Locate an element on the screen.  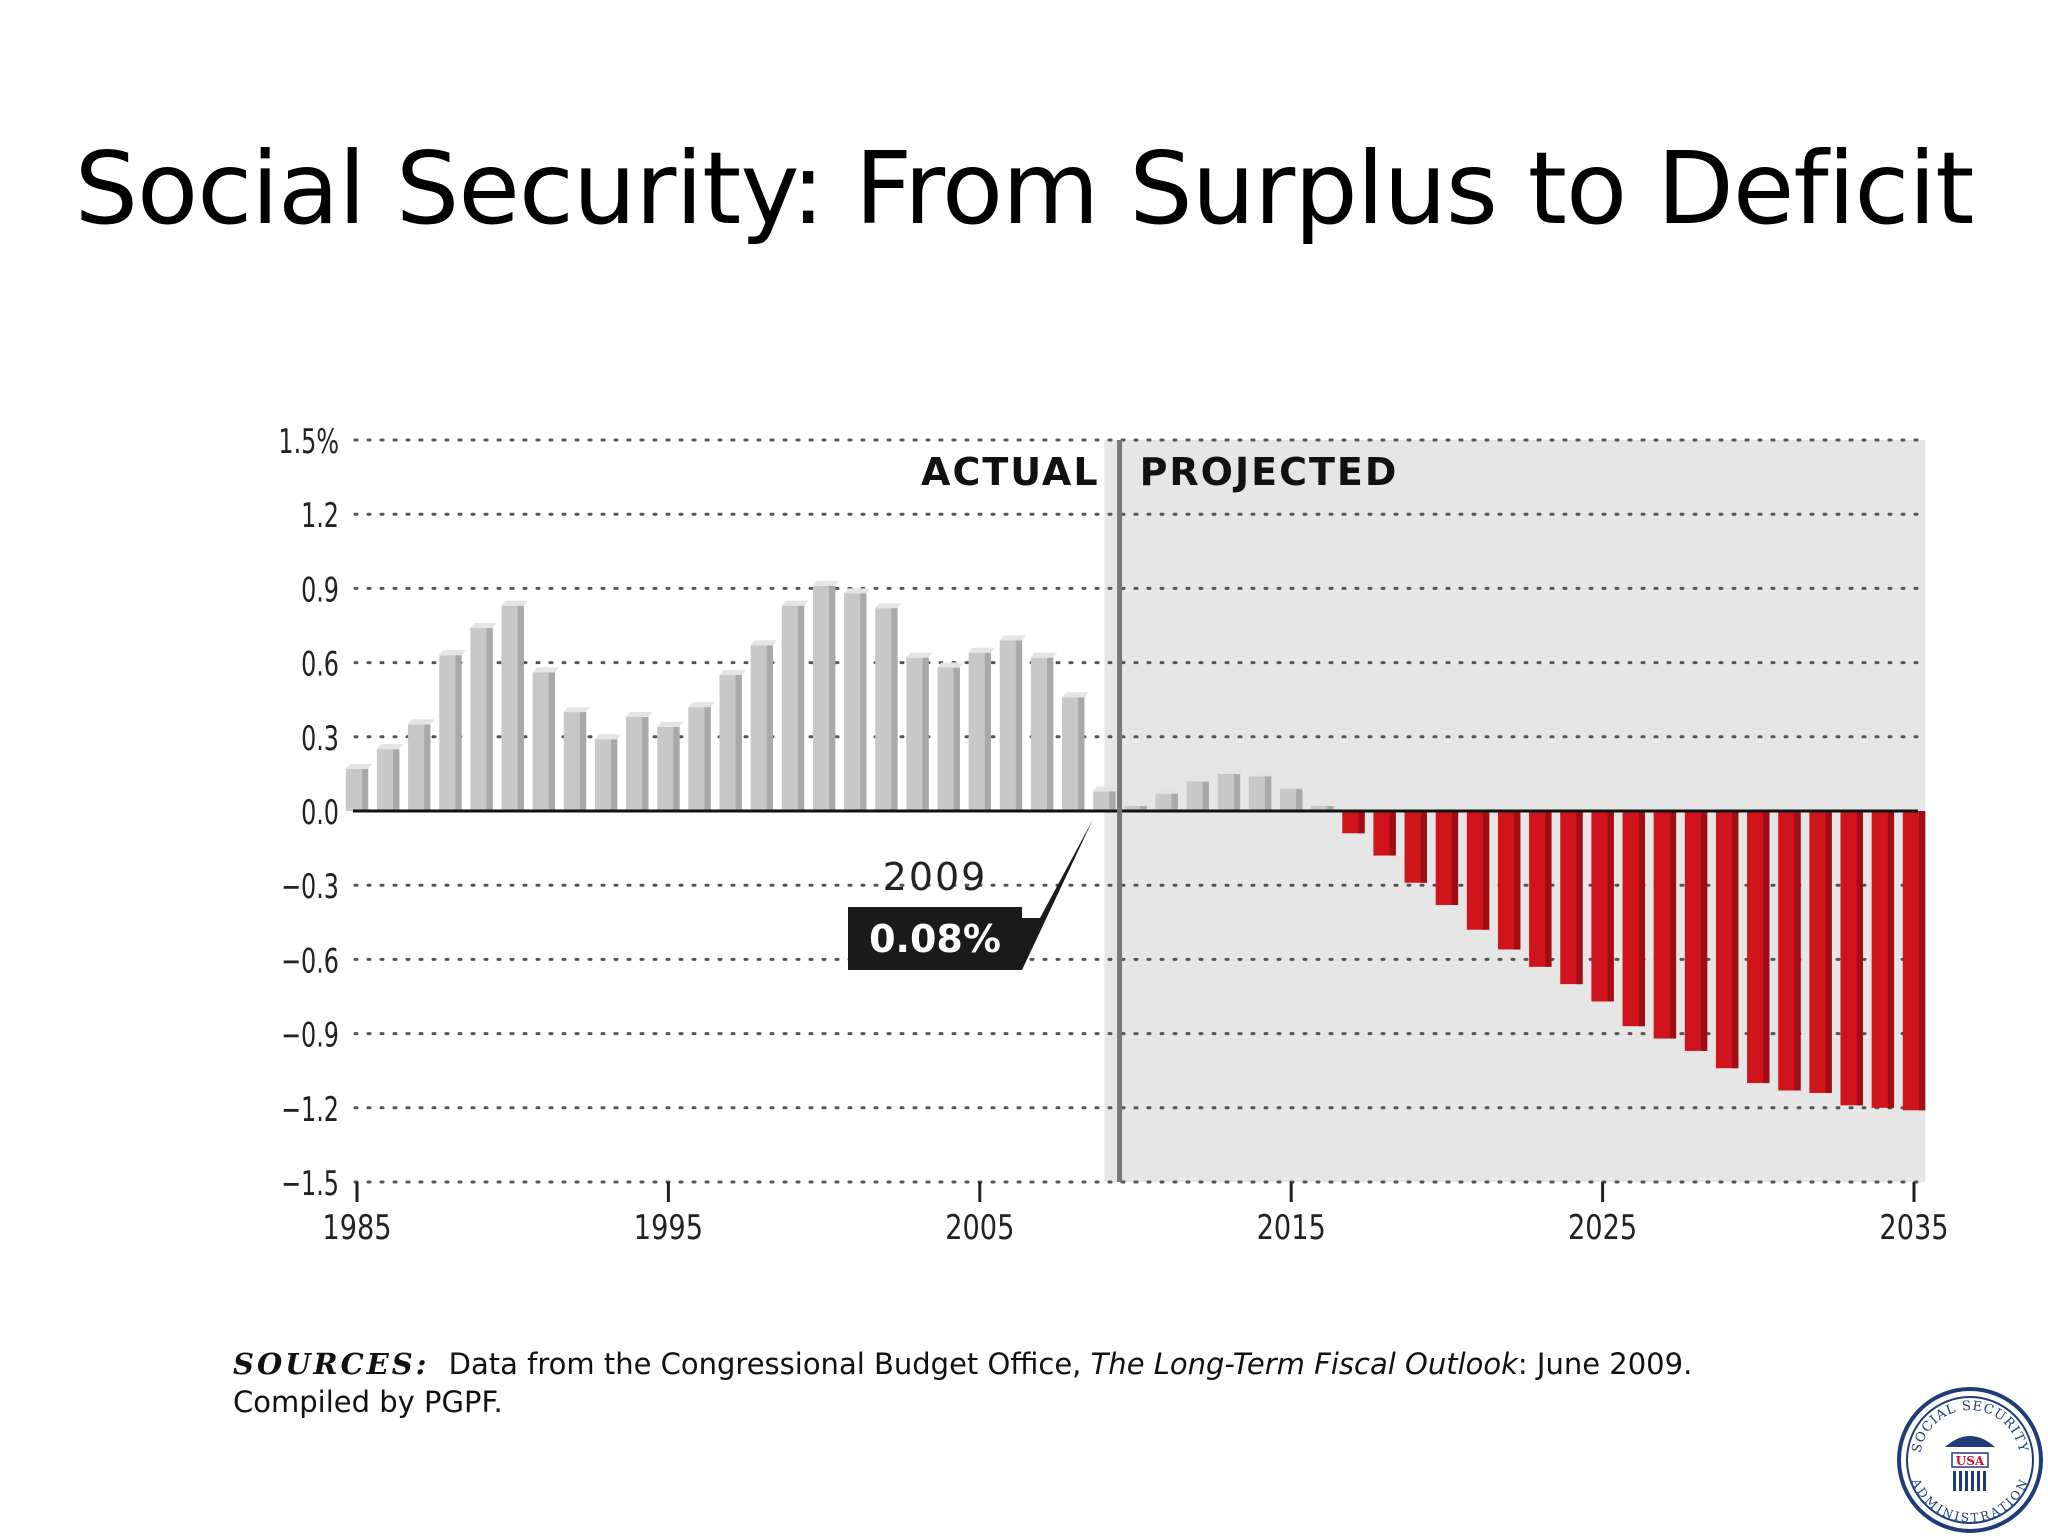
actual-label: ACTUAL is located at coordinates (1010, 472).